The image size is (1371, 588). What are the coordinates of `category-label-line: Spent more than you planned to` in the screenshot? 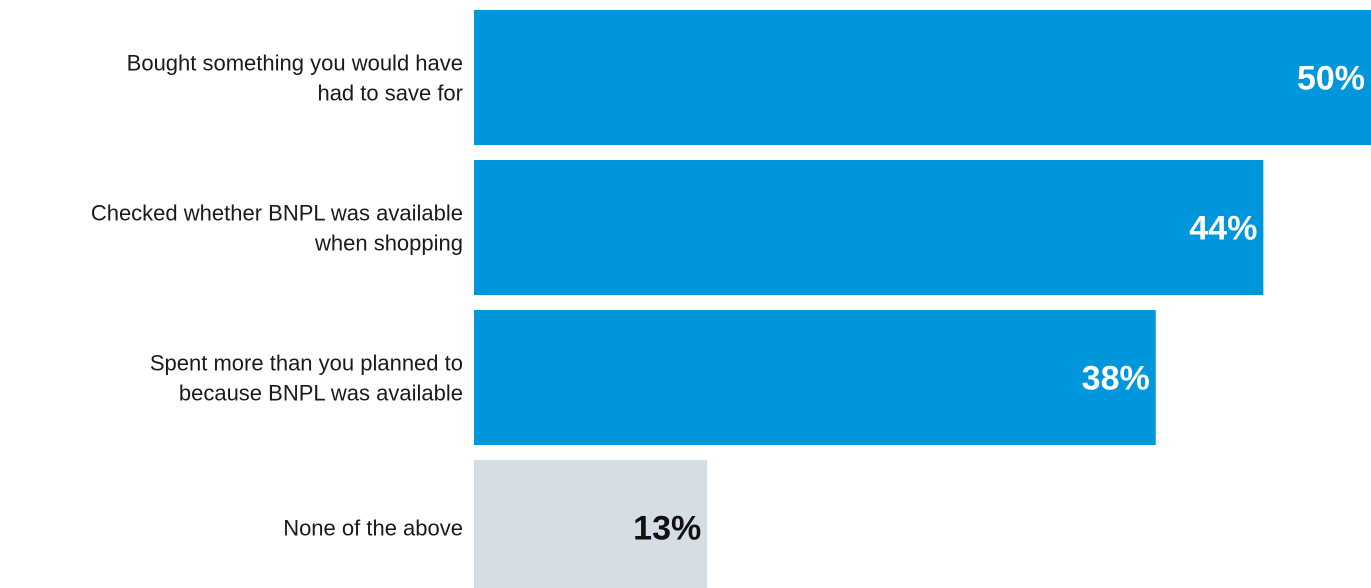 It's located at (306, 363).